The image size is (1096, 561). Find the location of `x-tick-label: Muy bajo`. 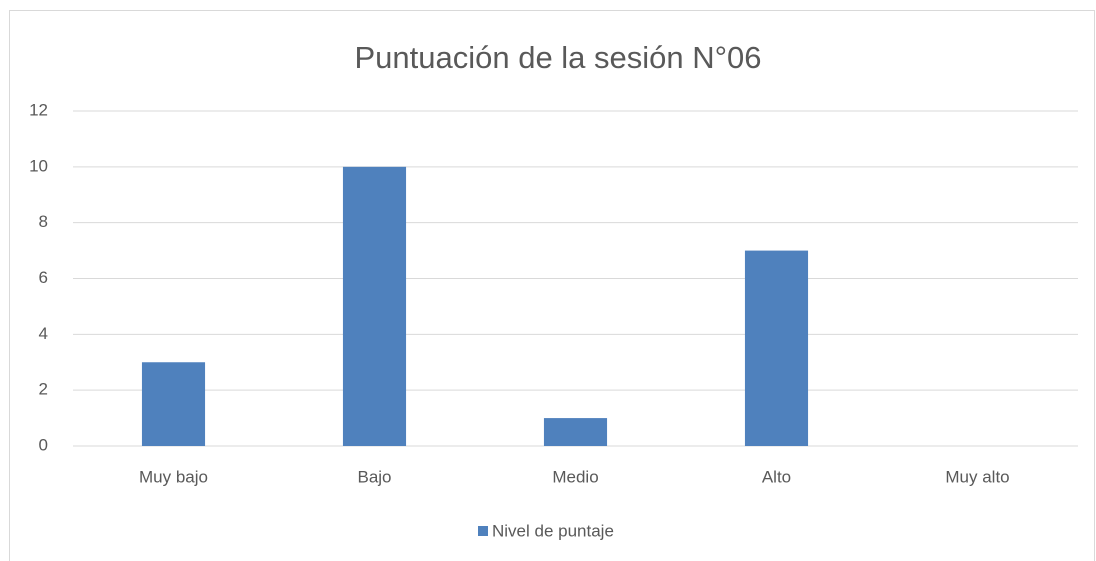

x-tick-label: Muy bajo is located at coordinates (173, 476).